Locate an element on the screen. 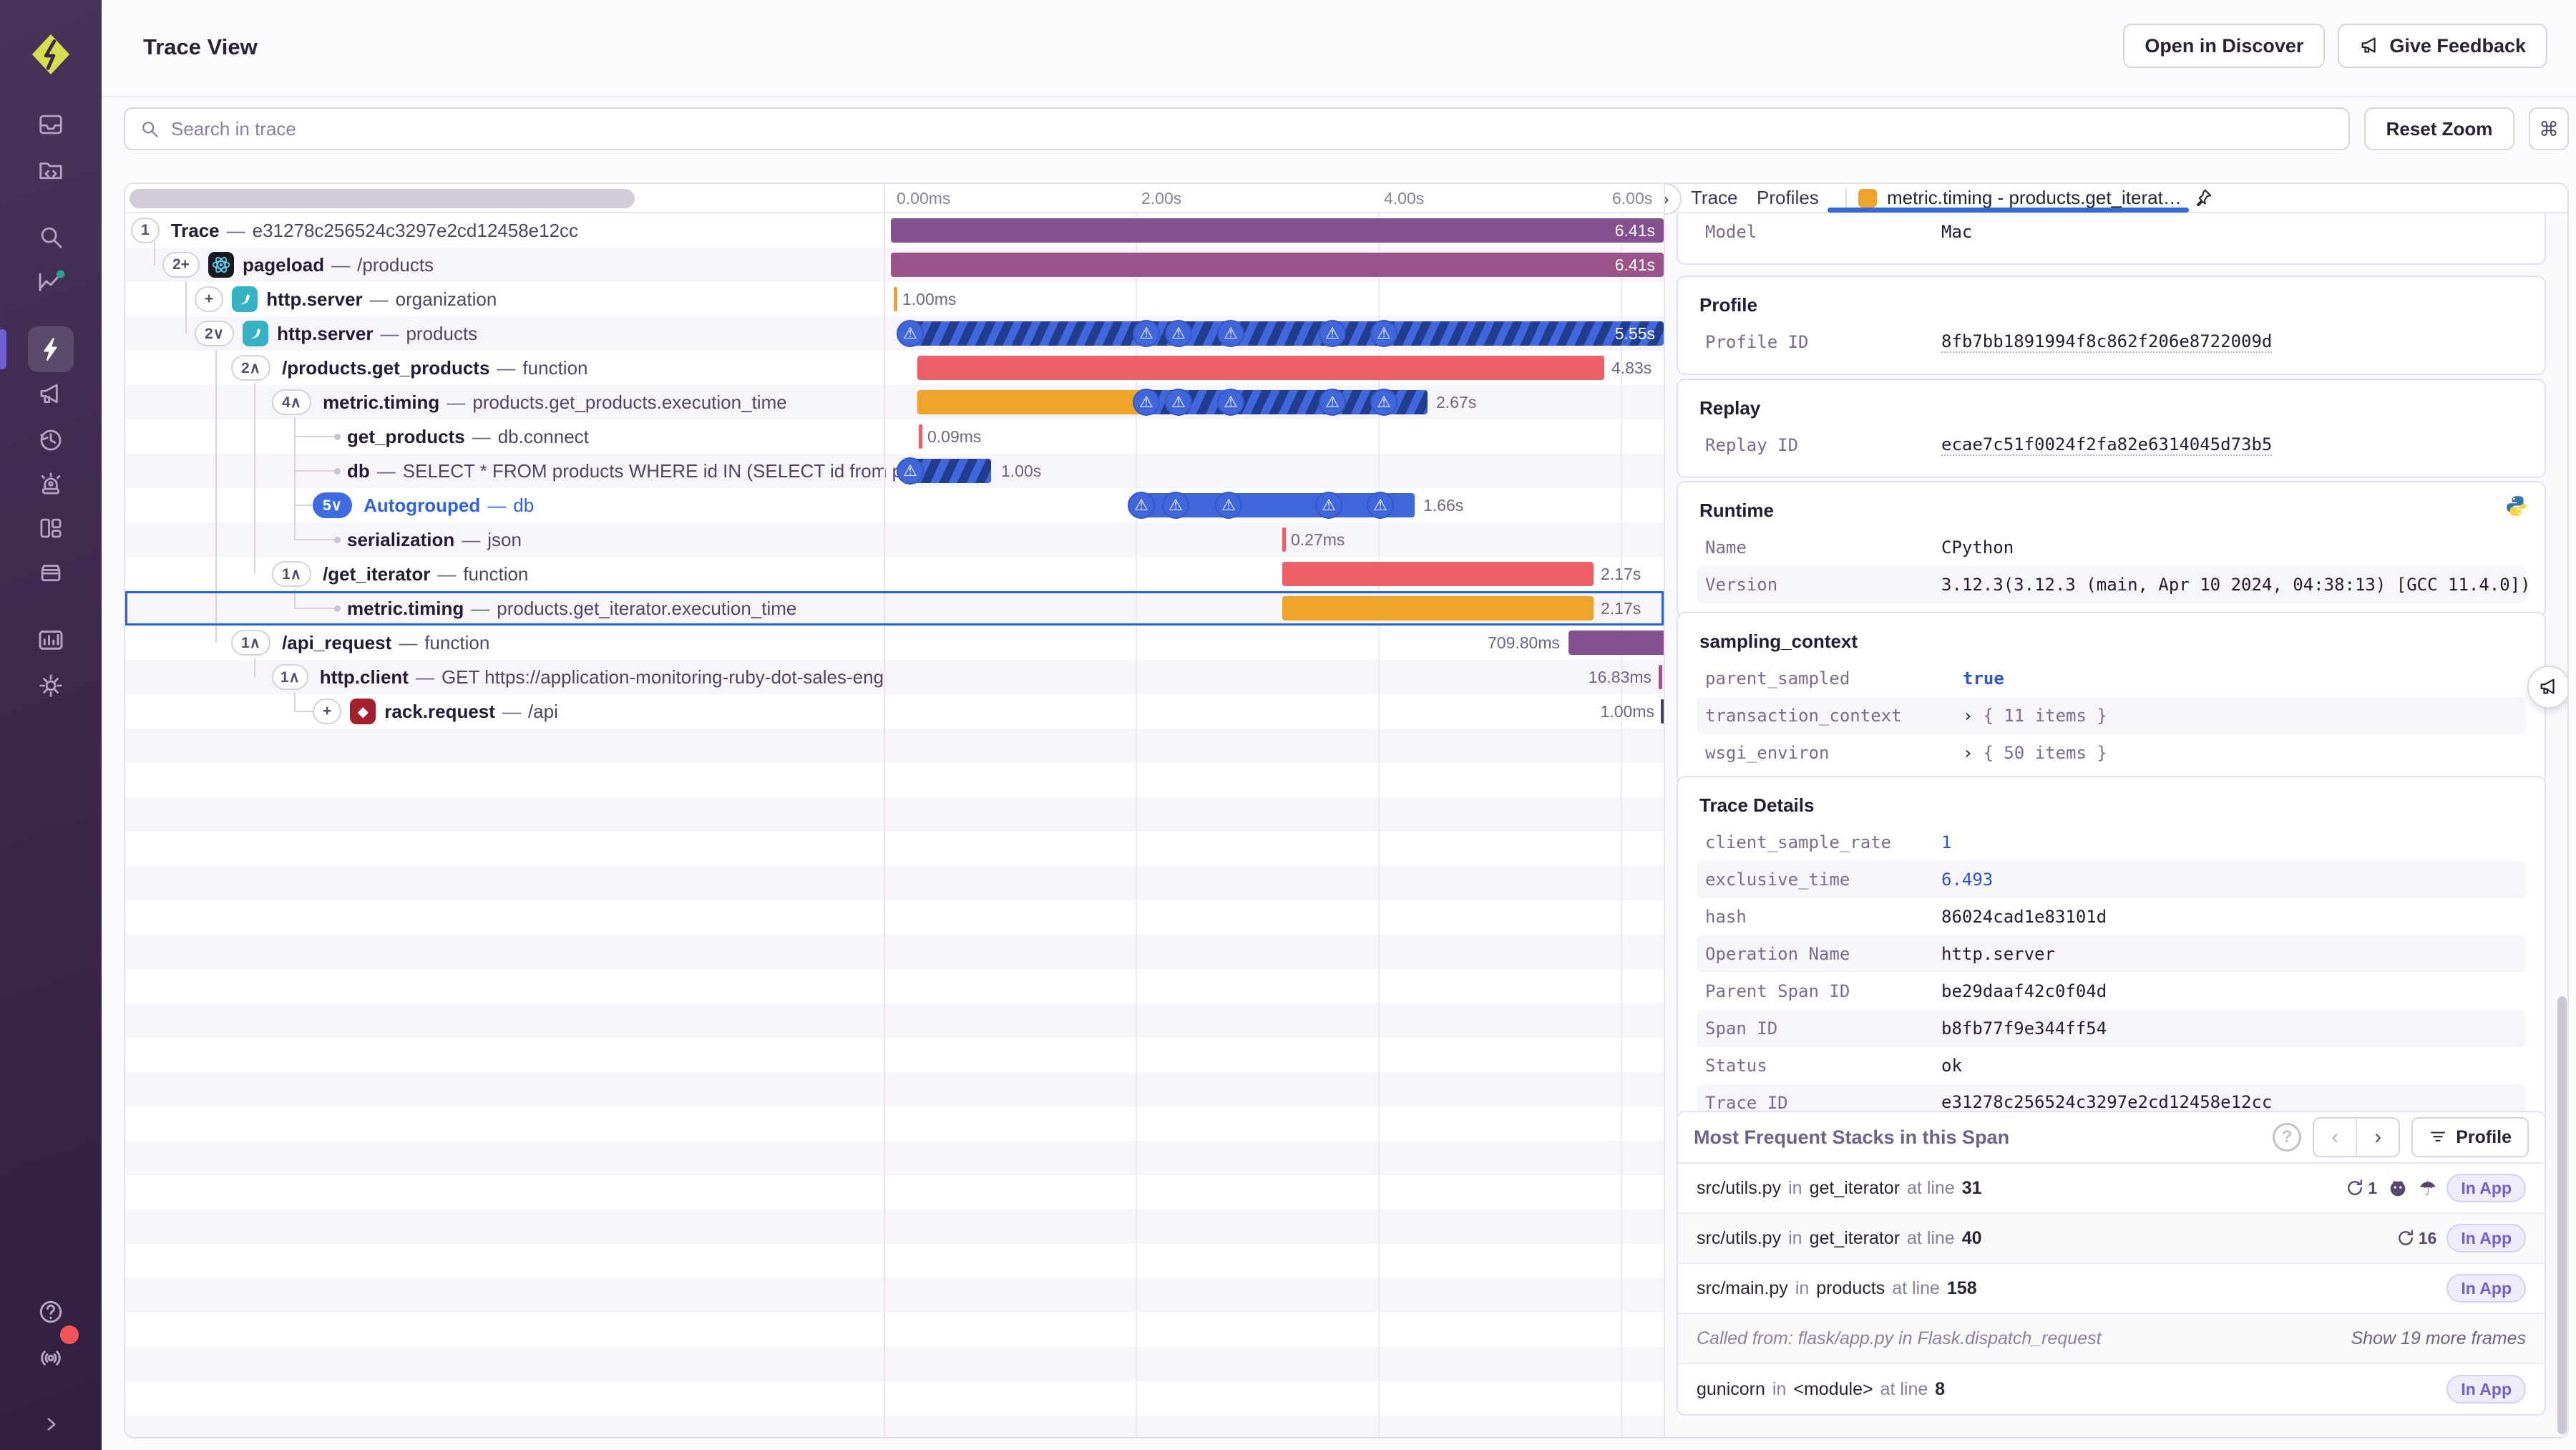 Image resolution: width=2576 pixels, height=1450 pixels. span-row-autogrouped-db: 5∨ Autogrouped — db is located at coordinates (504, 505).